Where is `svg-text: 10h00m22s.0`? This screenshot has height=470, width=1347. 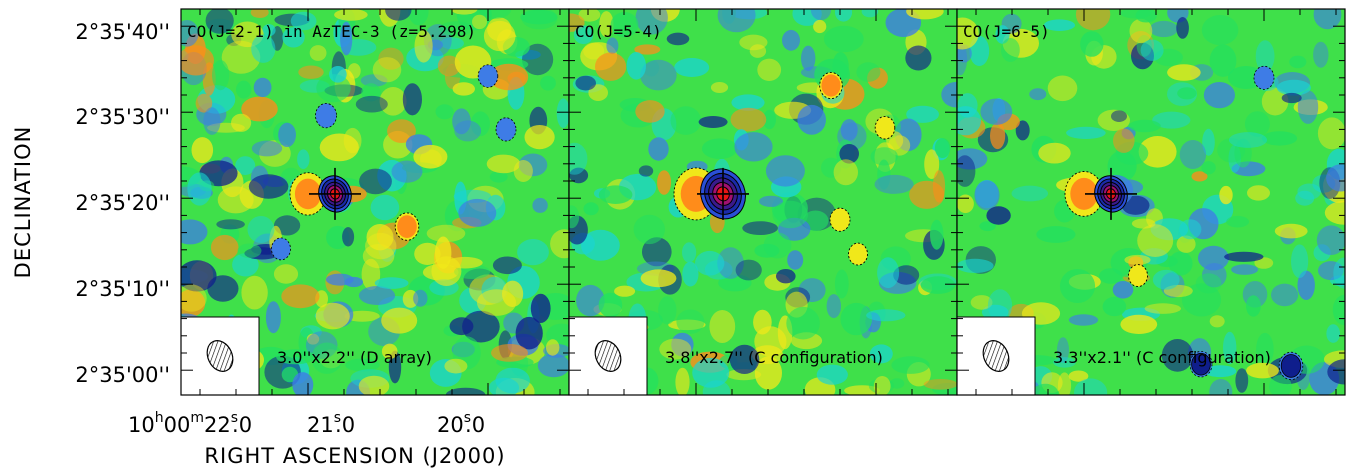 svg-text: 10h00m22s.0 is located at coordinates (190, 423).